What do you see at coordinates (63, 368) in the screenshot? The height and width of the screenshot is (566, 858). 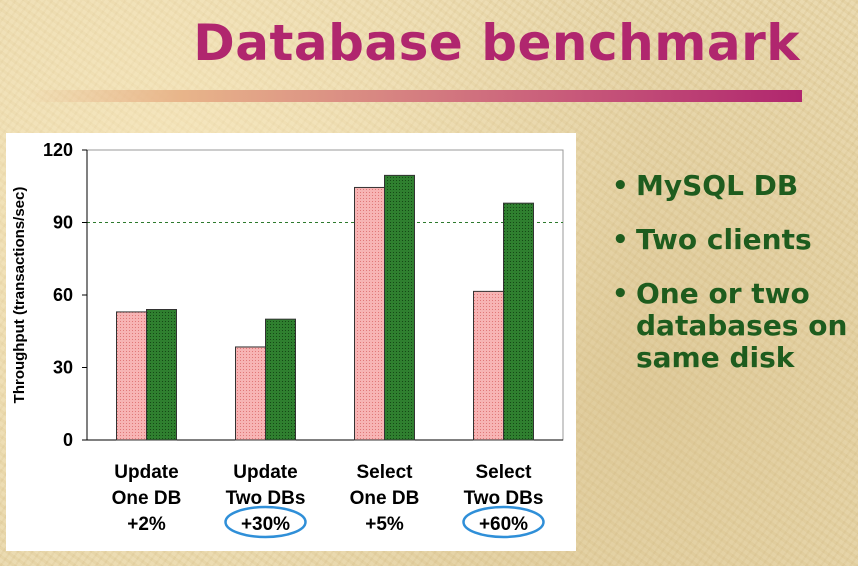 I see `y-tick-label: 30` at bounding box center [63, 368].